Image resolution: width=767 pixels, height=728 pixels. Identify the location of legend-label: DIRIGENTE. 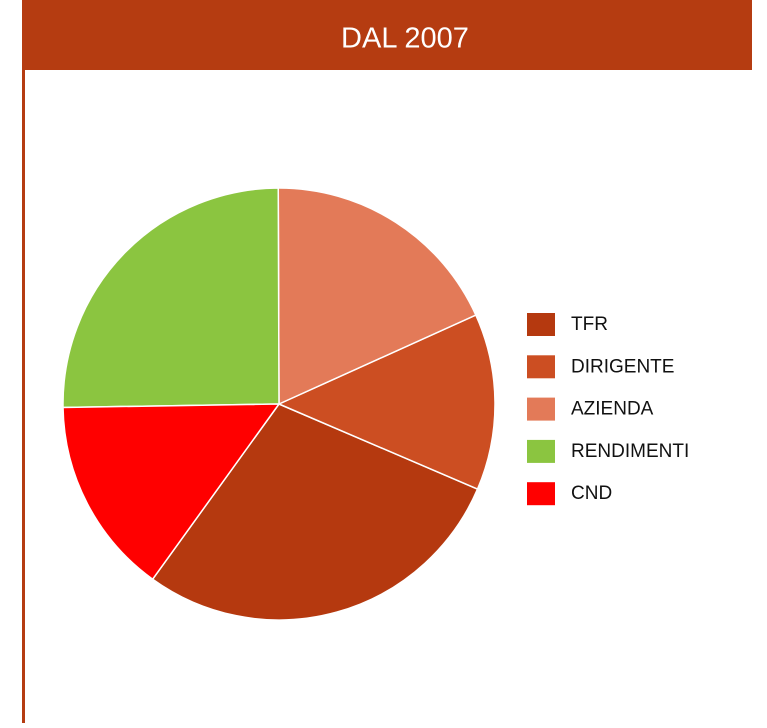
(622, 366).